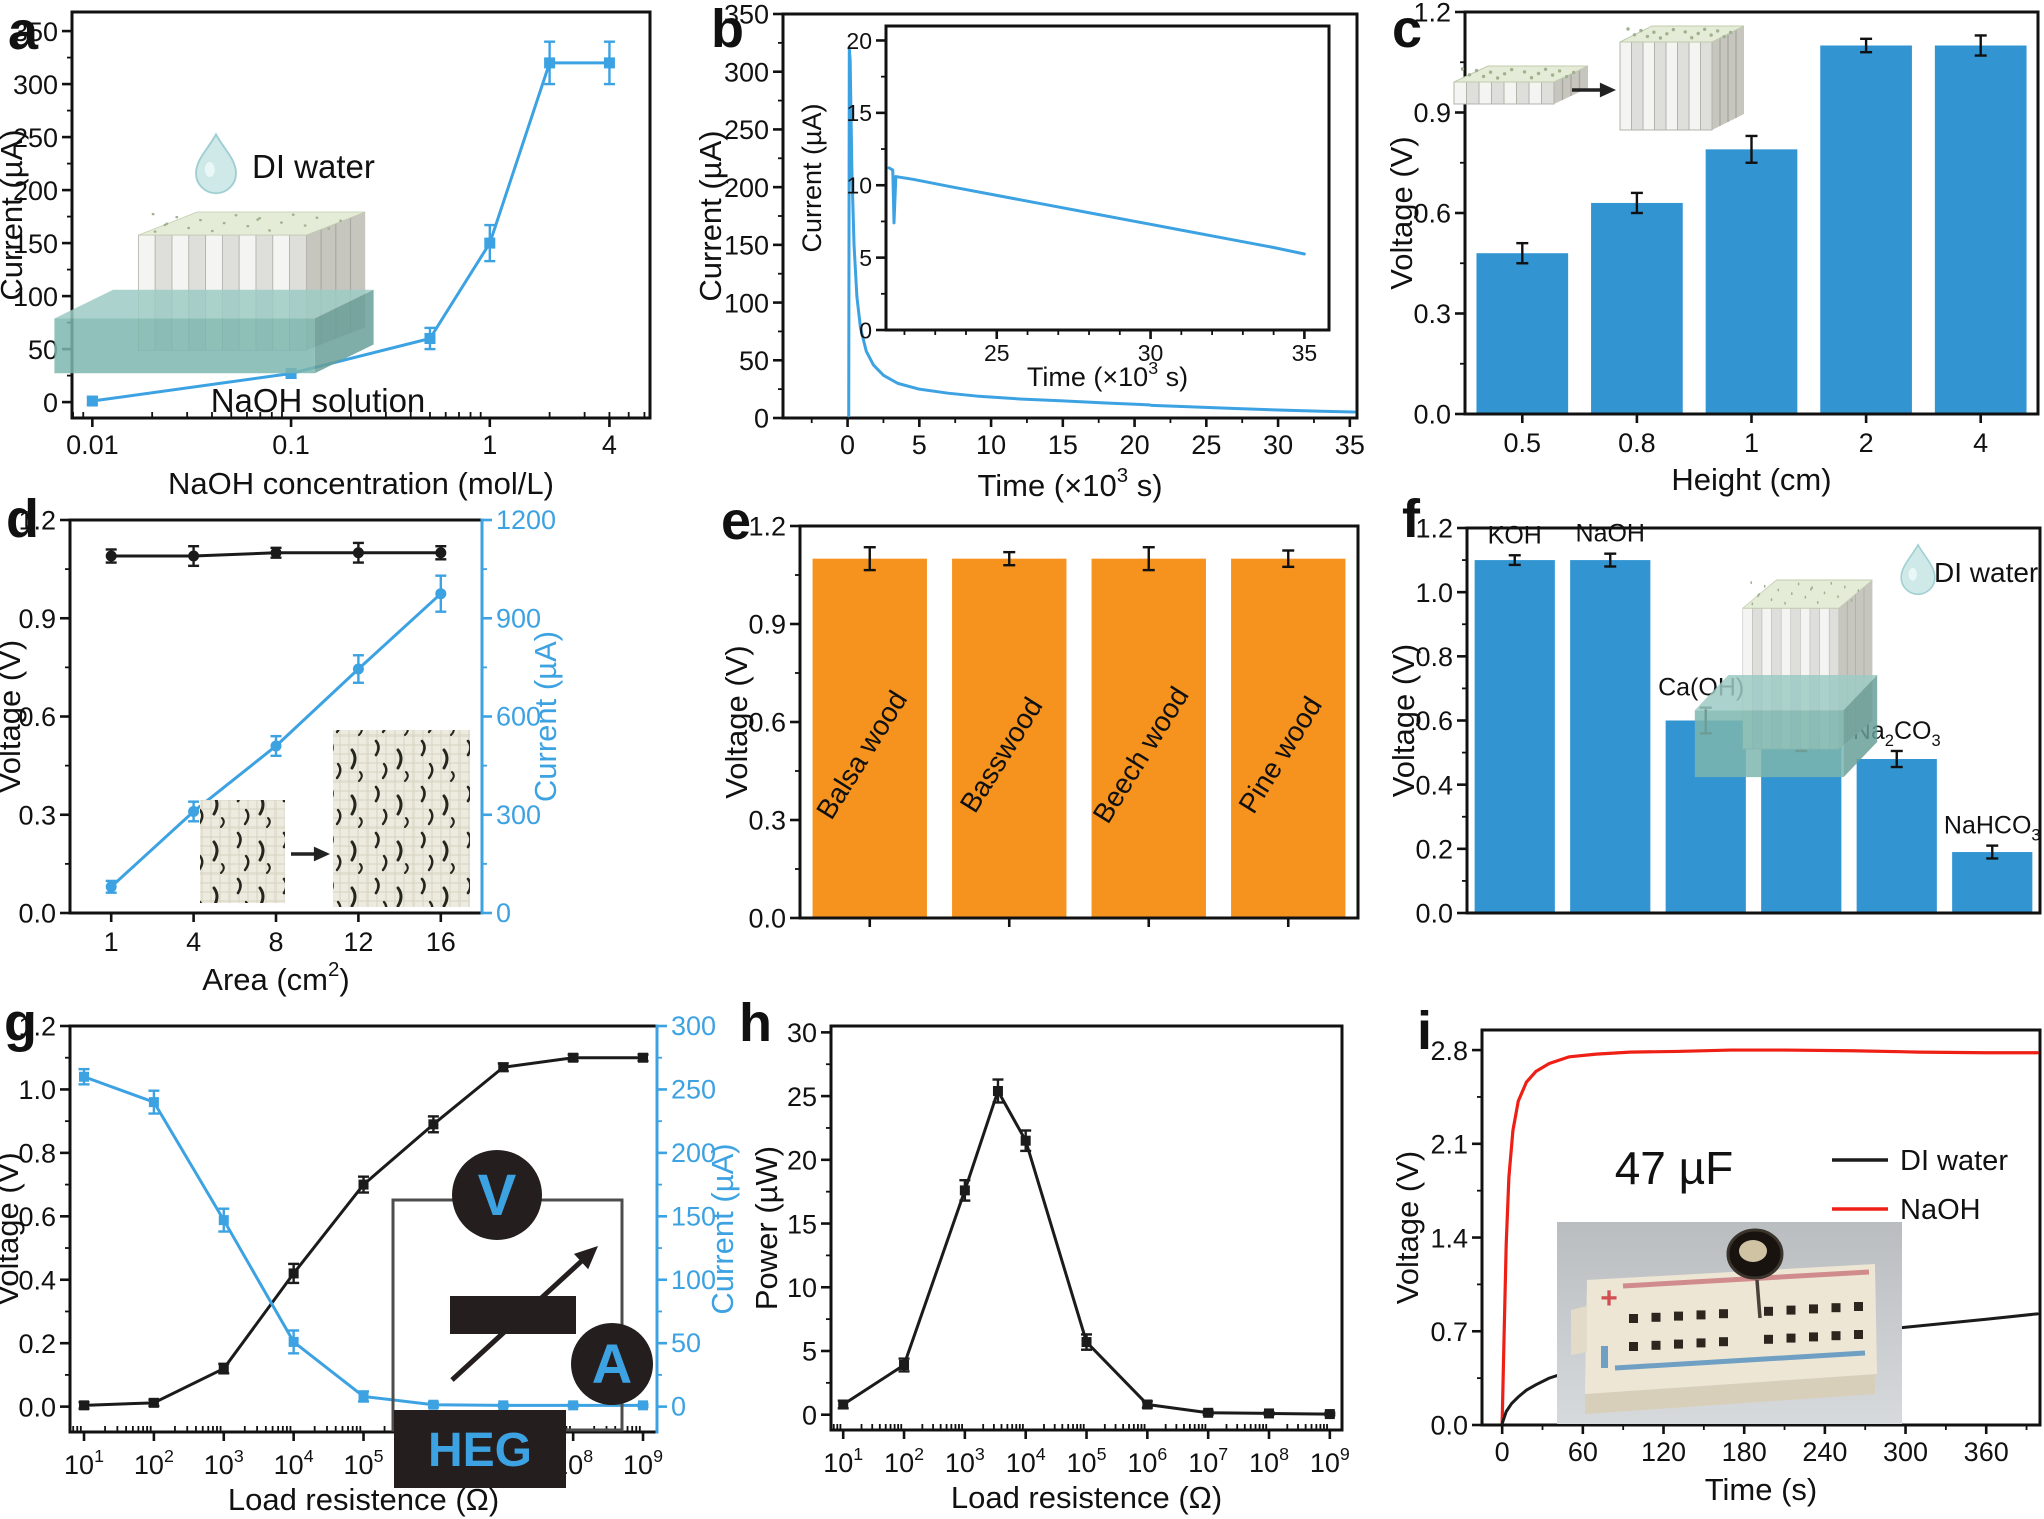  Describe the element at coordinates (518, 618) in the screenshot. I see `svg-text: 900` at that location.